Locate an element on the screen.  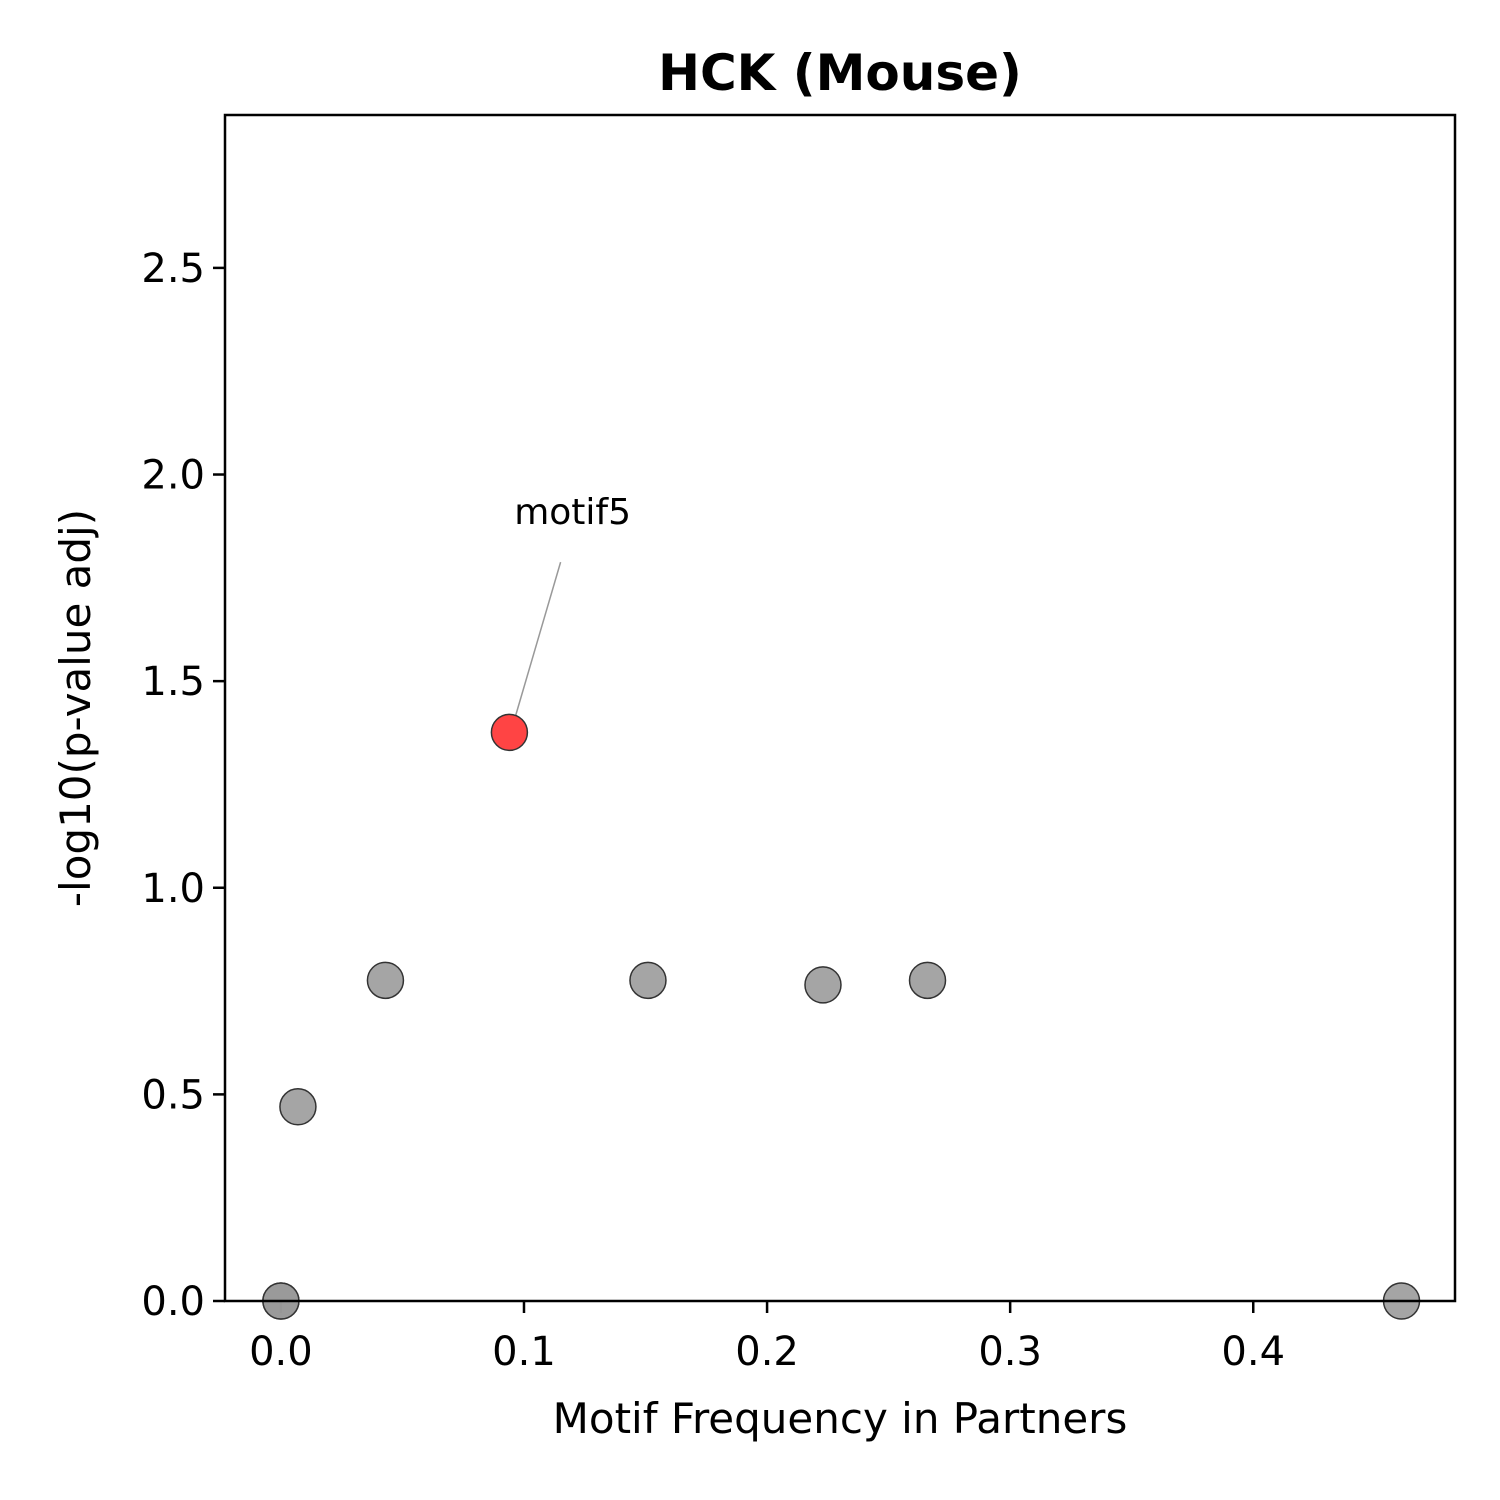
x-tick-label: 0.2 is located at coordinates (767, 1352).